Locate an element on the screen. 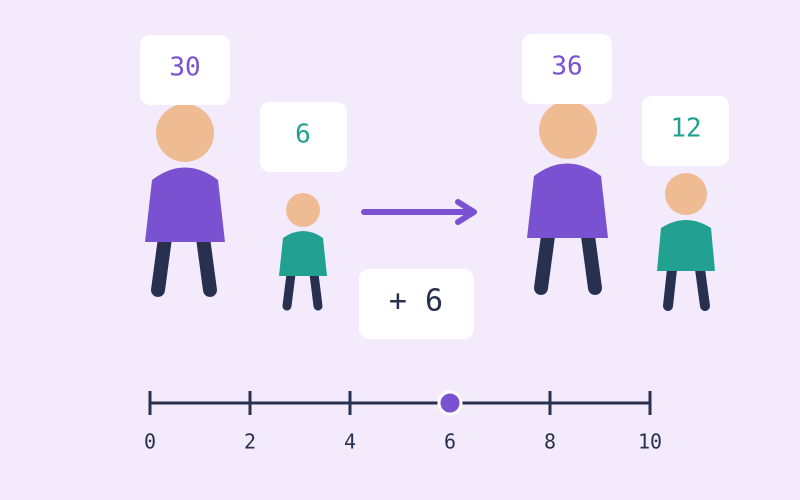 Image resolution: width=800 pixels, height=500 pixels. adult-age: 36 is located at coordinates (566, 67).